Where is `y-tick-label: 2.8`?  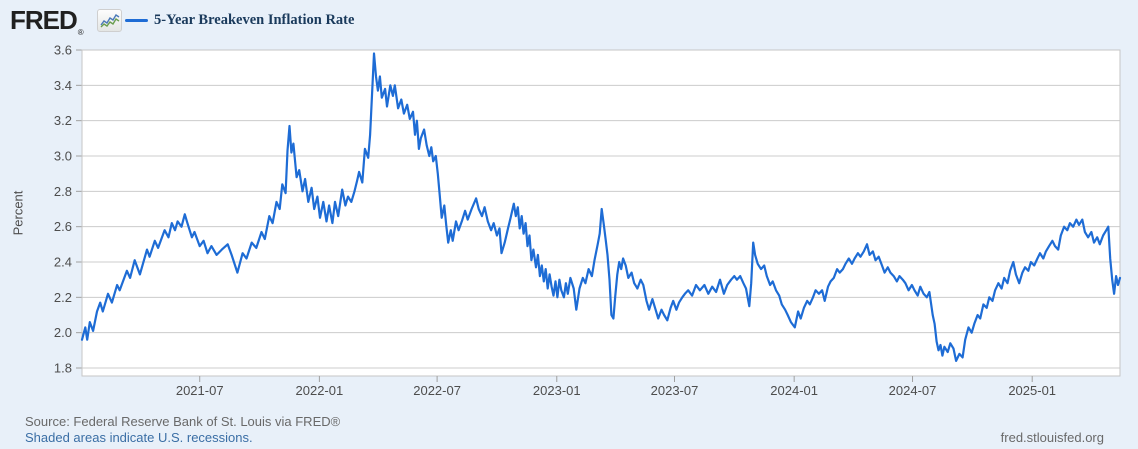
y-tick-label: 2.8 is located at coordinates (63, 191).